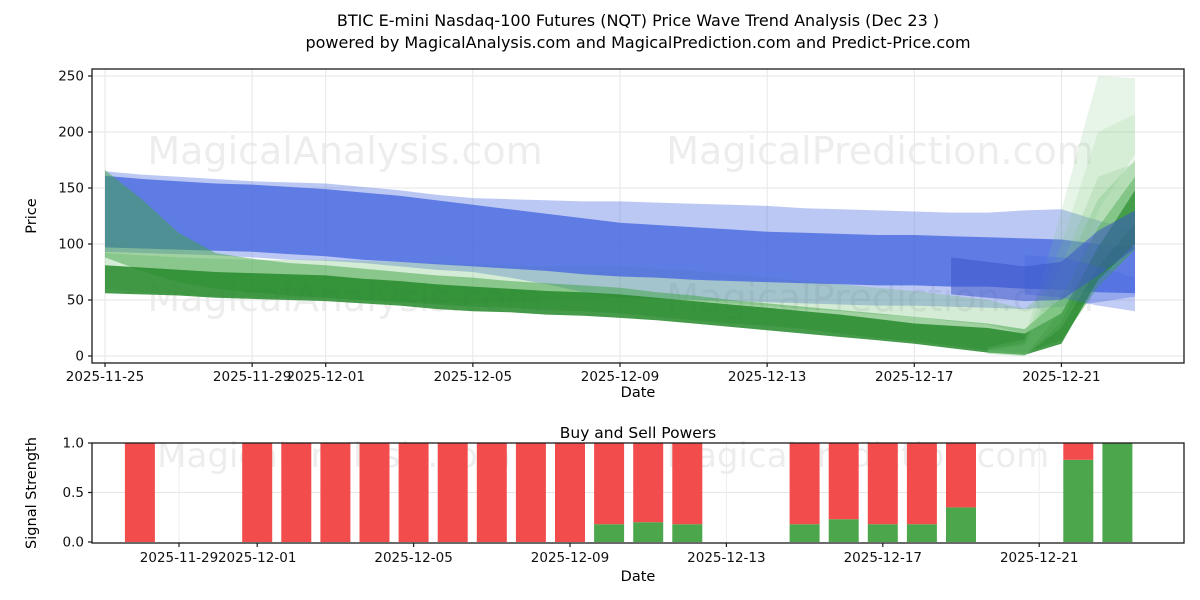 This screenshot has width=1200, height=600. What do you see at coordinates (638, 577) in the screenshot?
I see `bottom-x-axis-label: Date` at bounding box center [638, 577].